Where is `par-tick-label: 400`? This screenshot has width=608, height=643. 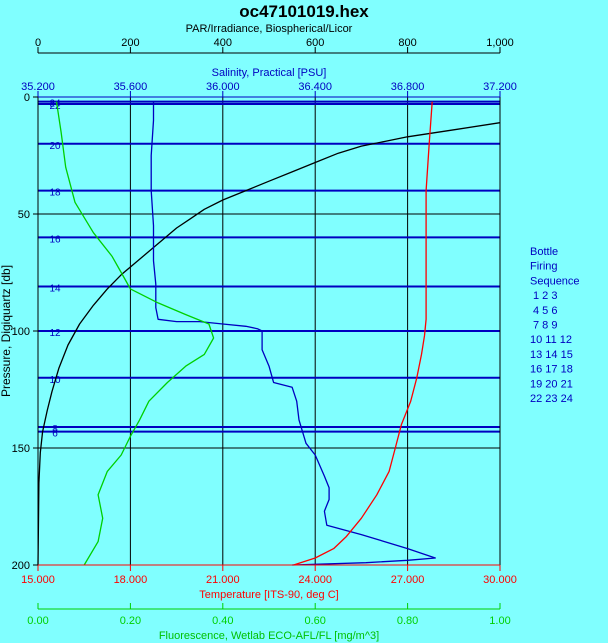 par-tick-label: 400 is located at coordinates (223, 43).